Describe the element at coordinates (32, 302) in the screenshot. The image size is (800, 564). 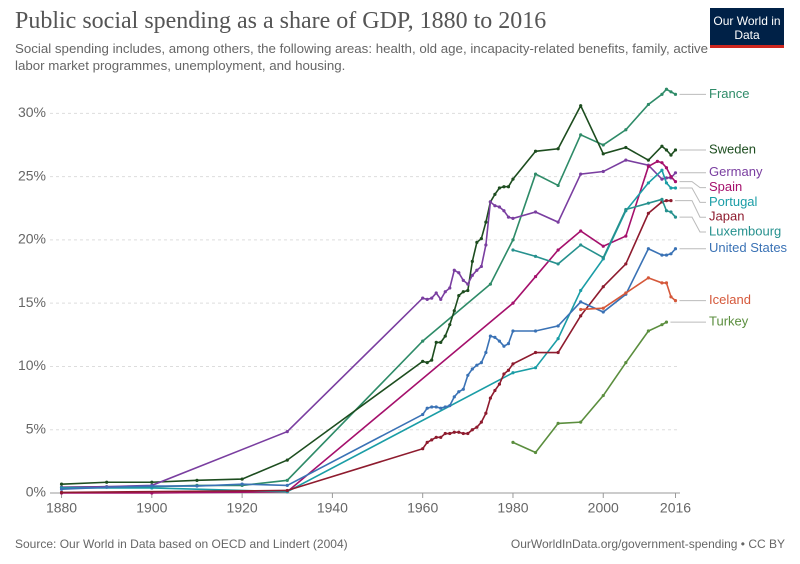
I see `y-tick-label: 15%` at that location.